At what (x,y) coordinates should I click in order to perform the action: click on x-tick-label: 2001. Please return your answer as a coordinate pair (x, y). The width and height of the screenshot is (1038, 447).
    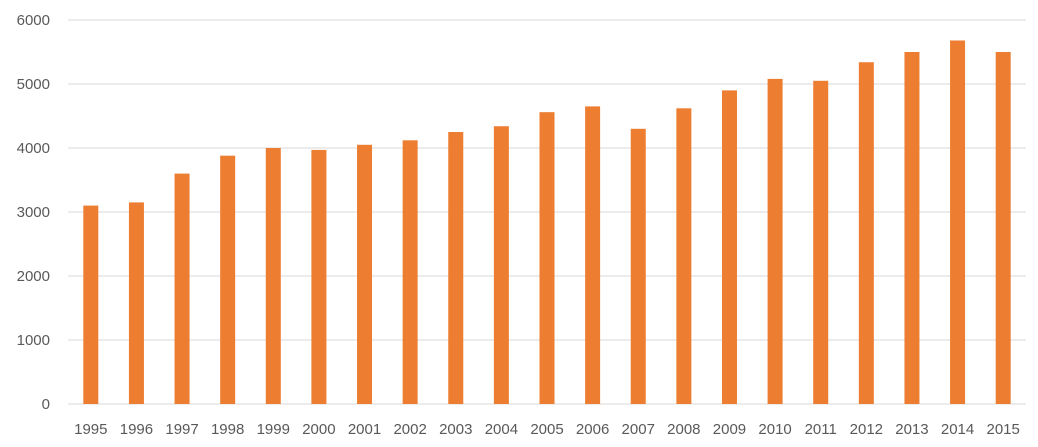
    Looking at the image, I should click on (364, 429).